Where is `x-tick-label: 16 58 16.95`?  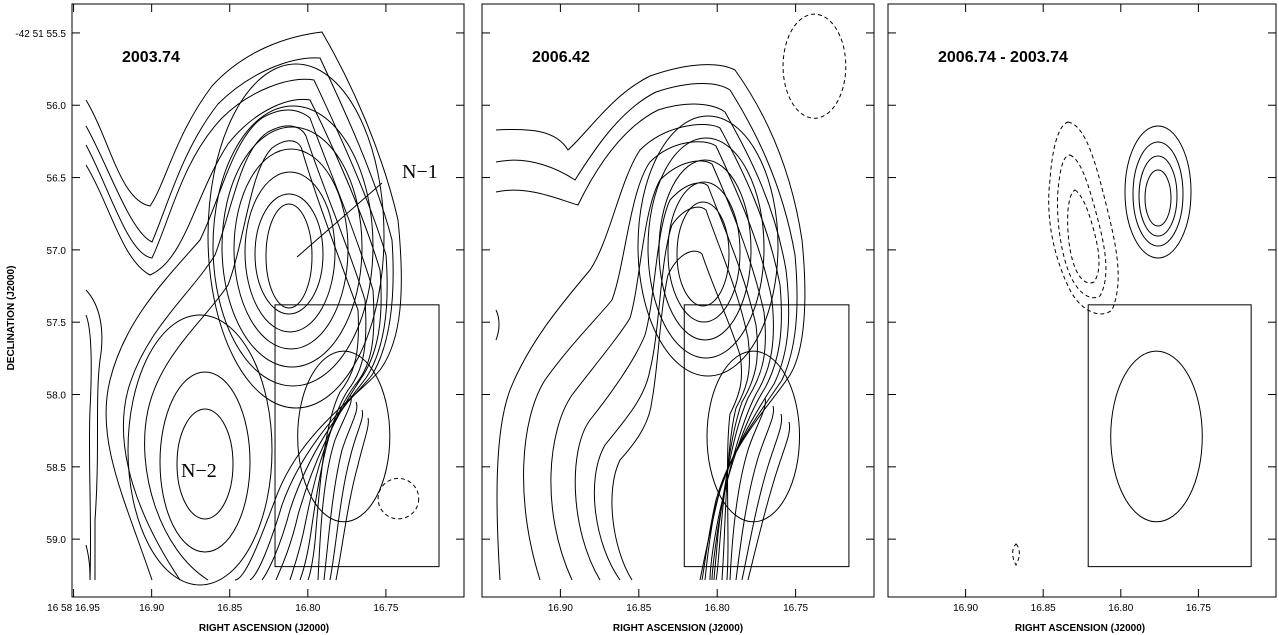 x-tick-label: 16 58 16.95 is located at coordinates (73, 608).